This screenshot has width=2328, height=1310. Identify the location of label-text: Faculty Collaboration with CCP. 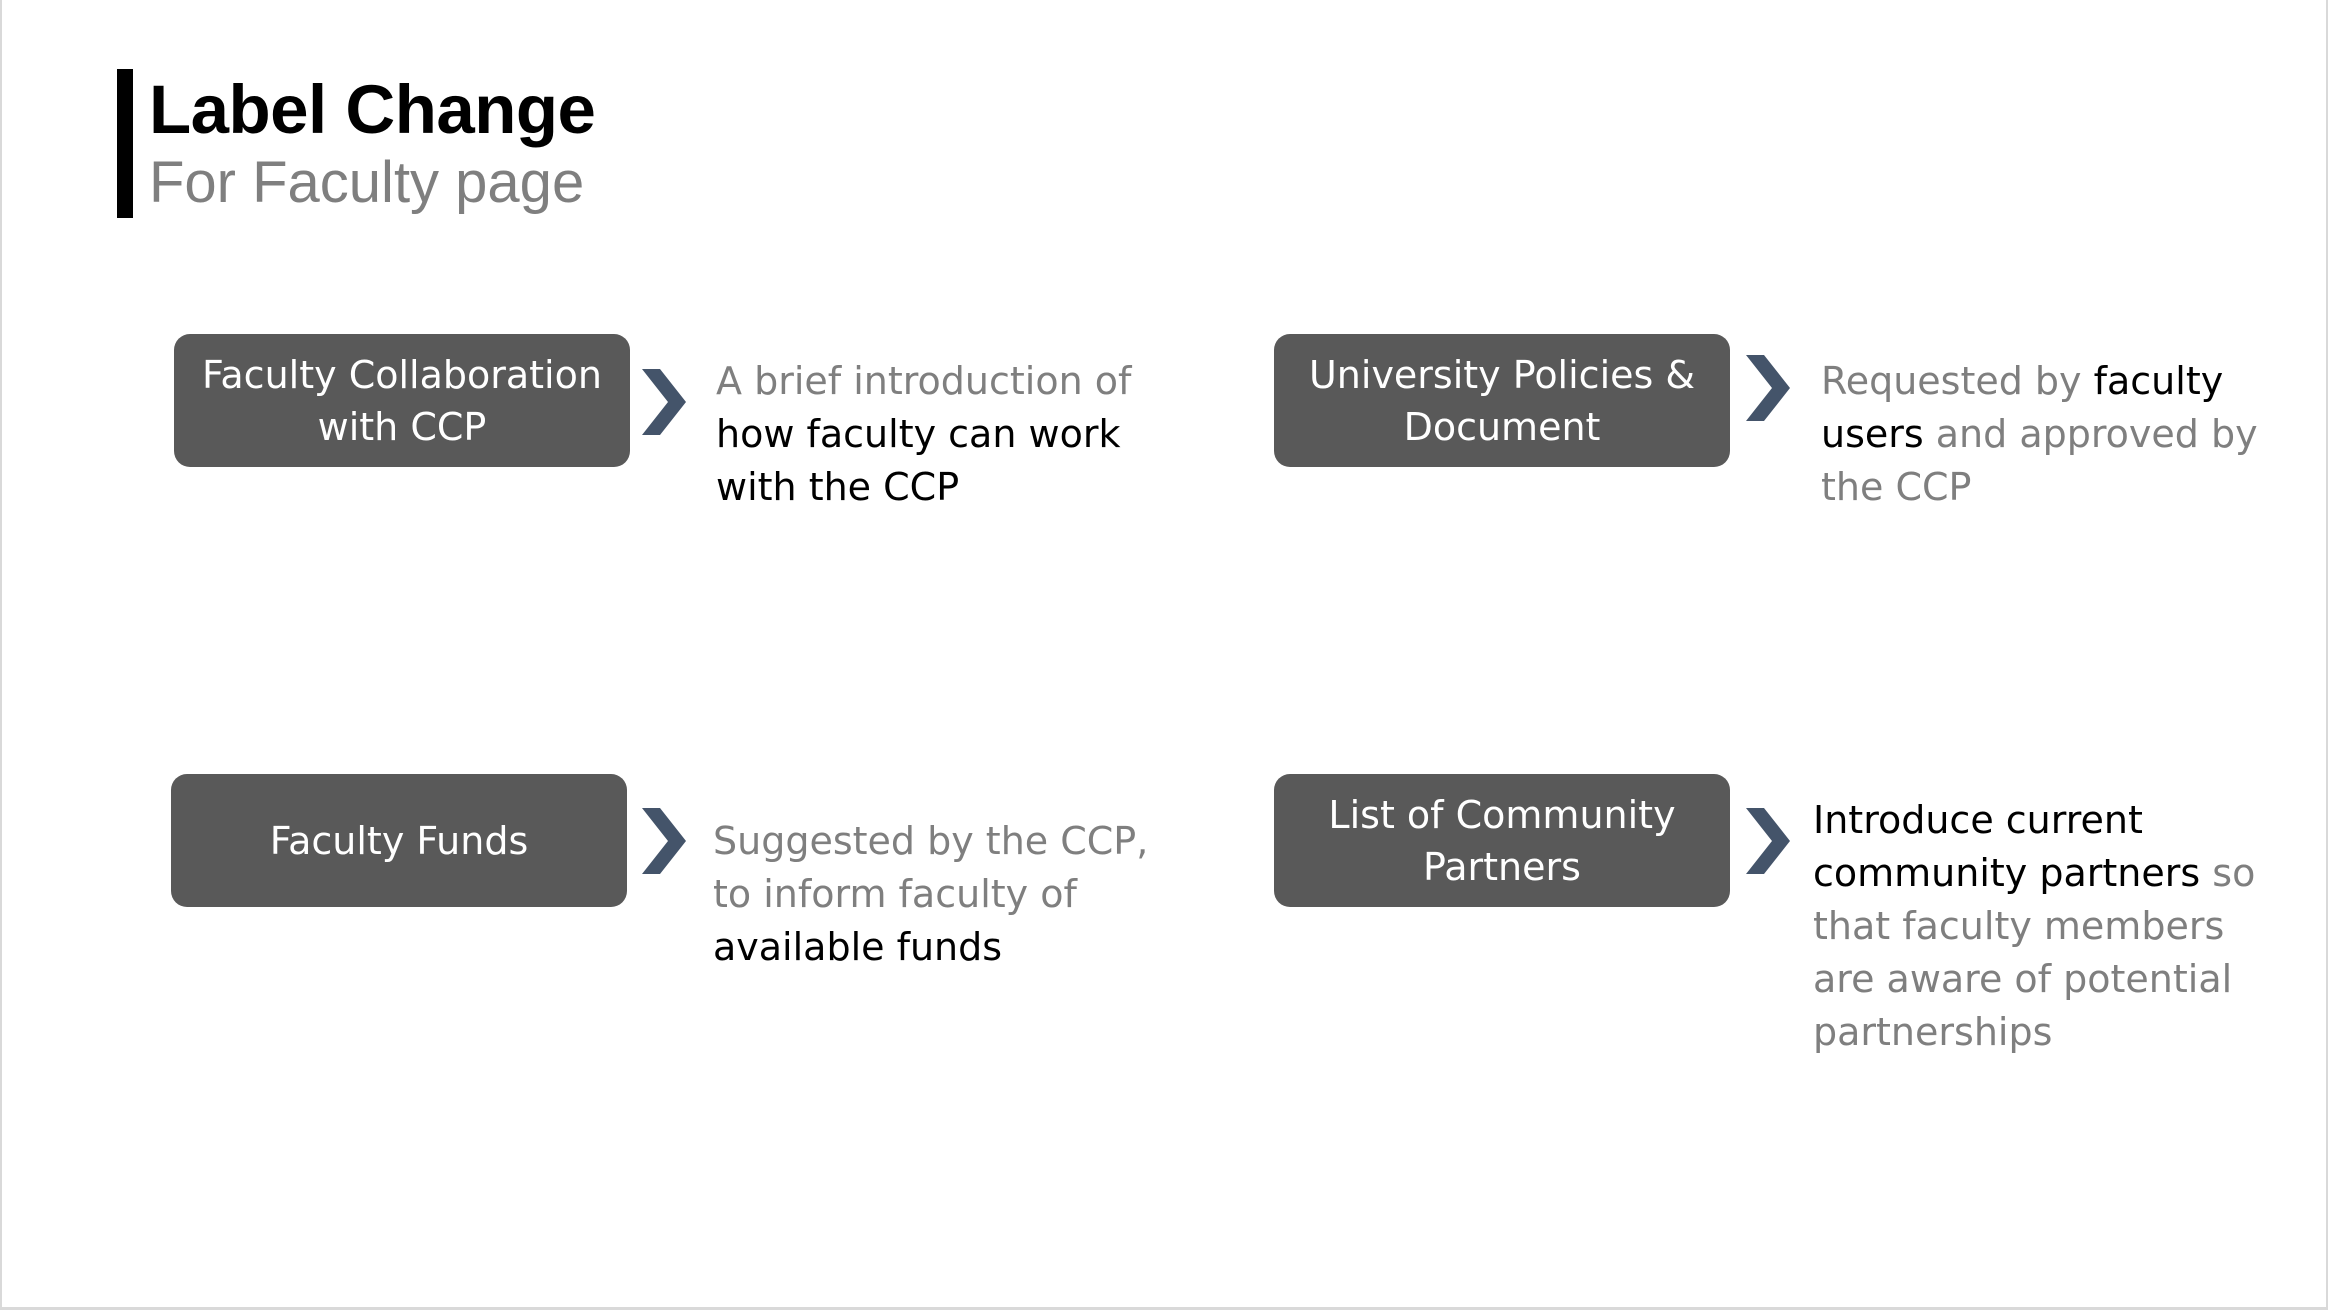
(402, 400).